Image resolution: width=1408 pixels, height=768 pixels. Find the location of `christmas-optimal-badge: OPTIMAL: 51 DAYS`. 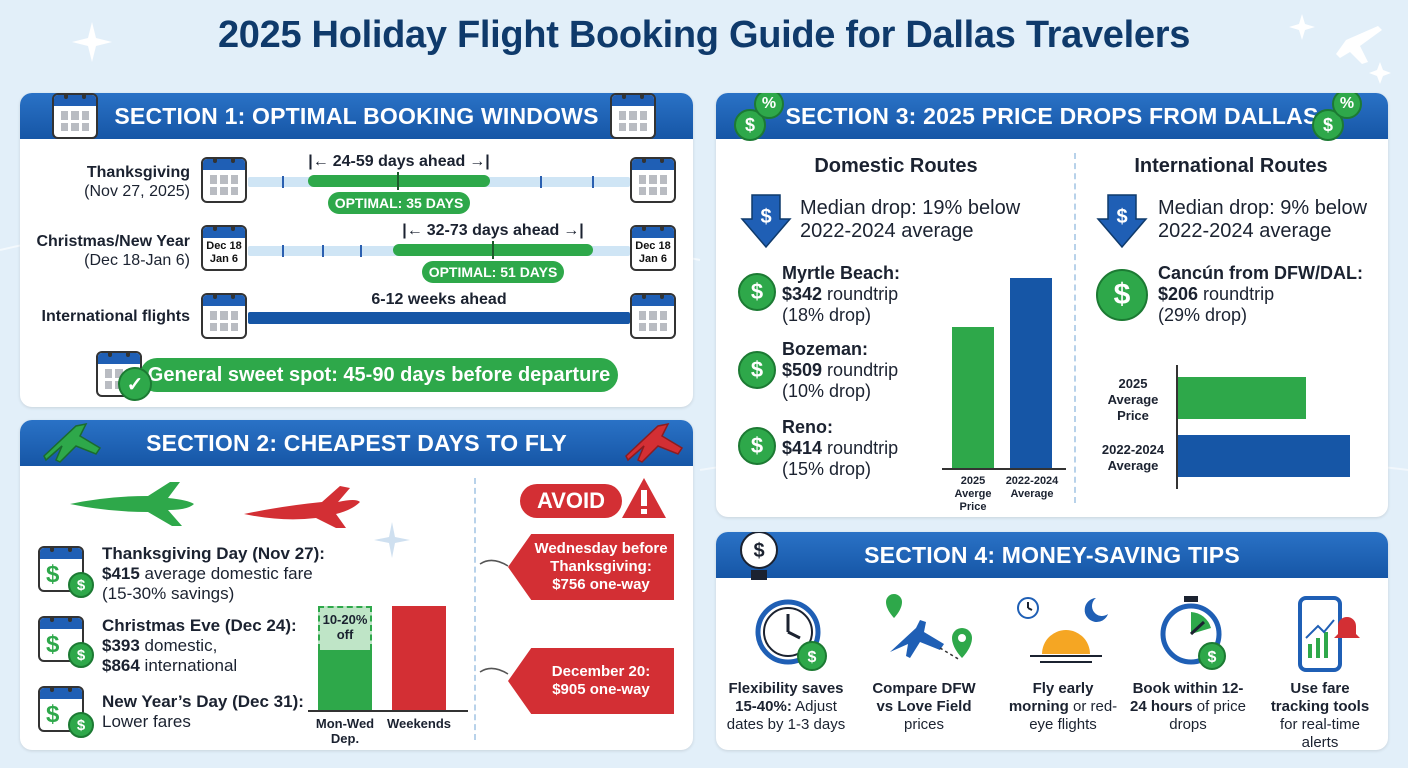

christmas-optimal-badge: OPTIMAL: 51 DAYS is located at coordinates (493, 272).